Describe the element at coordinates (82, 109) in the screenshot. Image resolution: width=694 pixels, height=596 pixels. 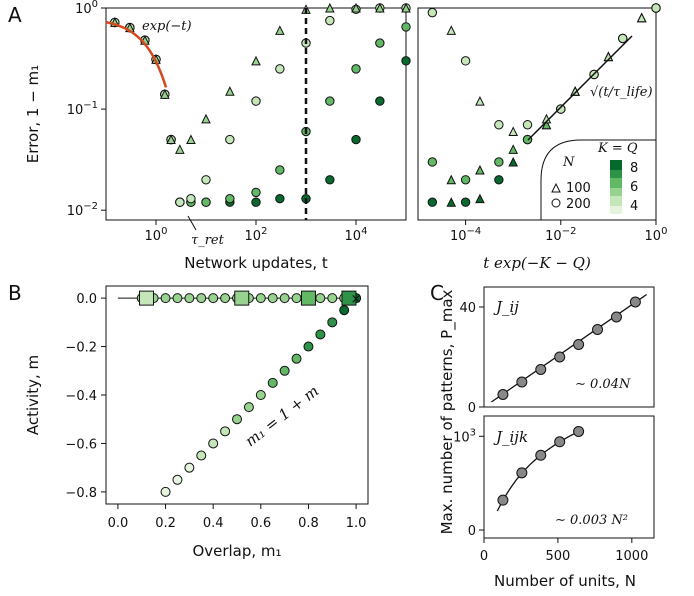
I see `y-tick-label: 10⁻¹` at that location.